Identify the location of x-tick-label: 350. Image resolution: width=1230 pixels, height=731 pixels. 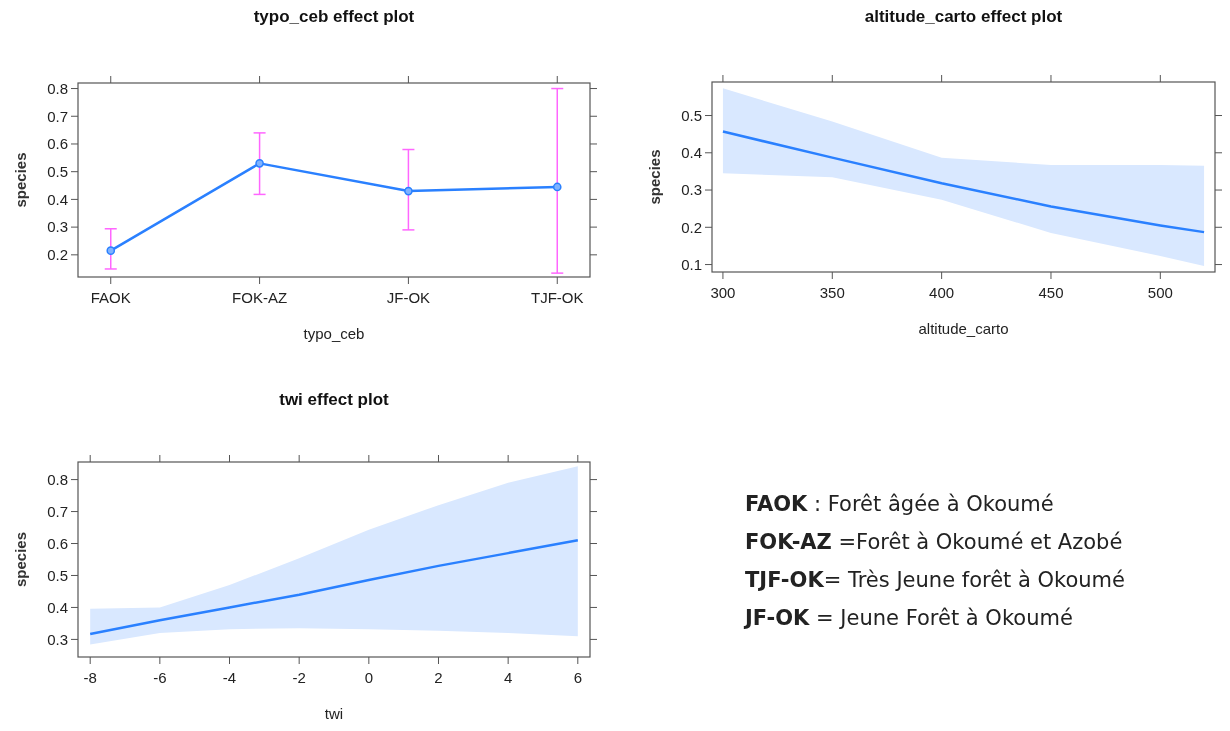
(832, 292).